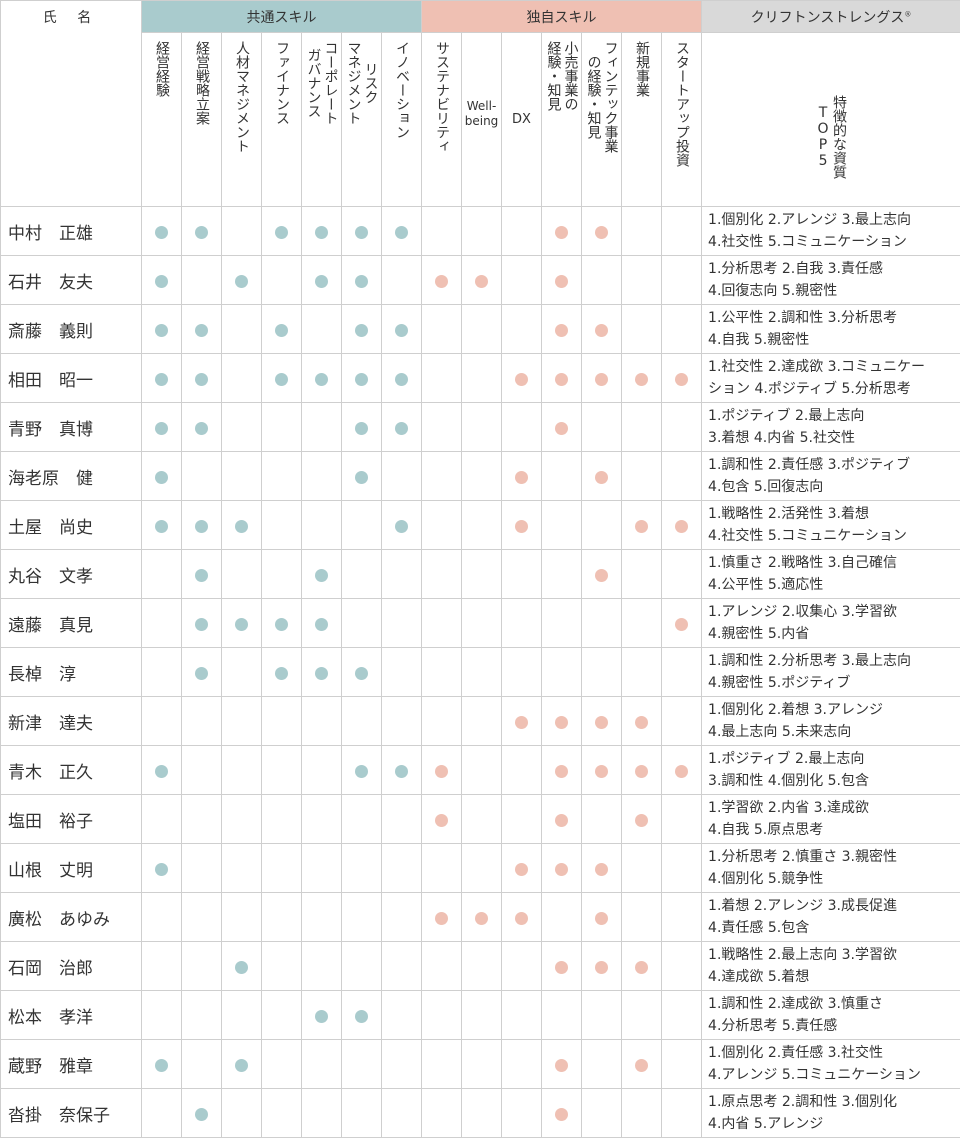 The image size is (960, 1138). I want to click on skill-label: コーポレート ガバナンス, so click(322, 83).